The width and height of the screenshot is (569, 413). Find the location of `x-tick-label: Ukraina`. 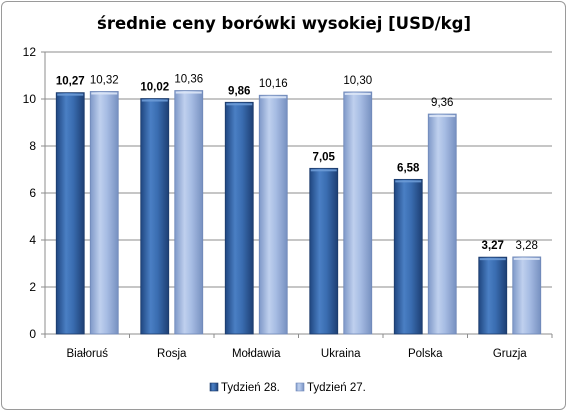

x-tick-label: Ukraina is located at coordinates (341, 354).